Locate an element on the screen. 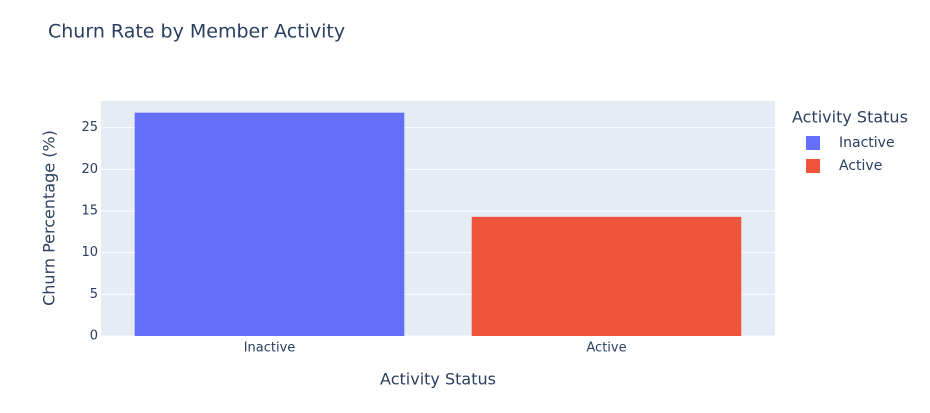 Image resolution: width=930 pixels, height=413 pixels. x-tick-label: Active is located at coordinates (606, 348).